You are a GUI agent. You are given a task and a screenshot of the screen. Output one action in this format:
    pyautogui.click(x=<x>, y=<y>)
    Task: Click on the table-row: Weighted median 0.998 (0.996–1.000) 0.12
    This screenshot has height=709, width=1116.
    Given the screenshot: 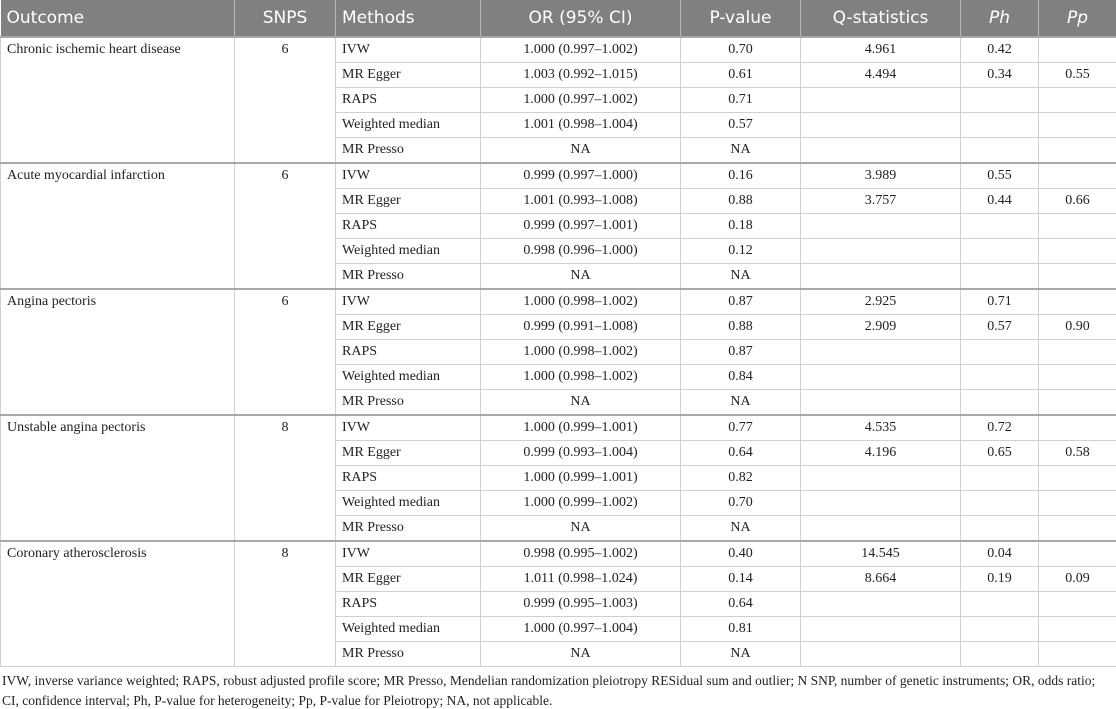 What is the action you would take?
    pyautogui.click(x=558, y=251)
    